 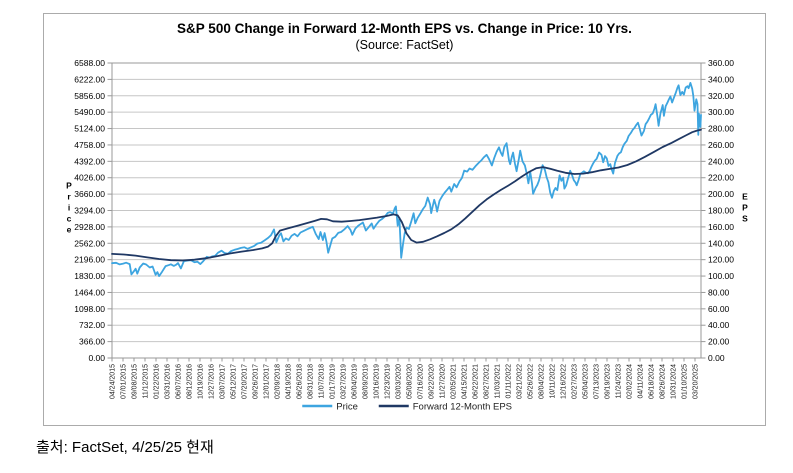 What do you see at coordinates (564, 381) in the screenshot?
I see `x-axis-tick-label: 12/16/2022` at bounding box center [564, 381].